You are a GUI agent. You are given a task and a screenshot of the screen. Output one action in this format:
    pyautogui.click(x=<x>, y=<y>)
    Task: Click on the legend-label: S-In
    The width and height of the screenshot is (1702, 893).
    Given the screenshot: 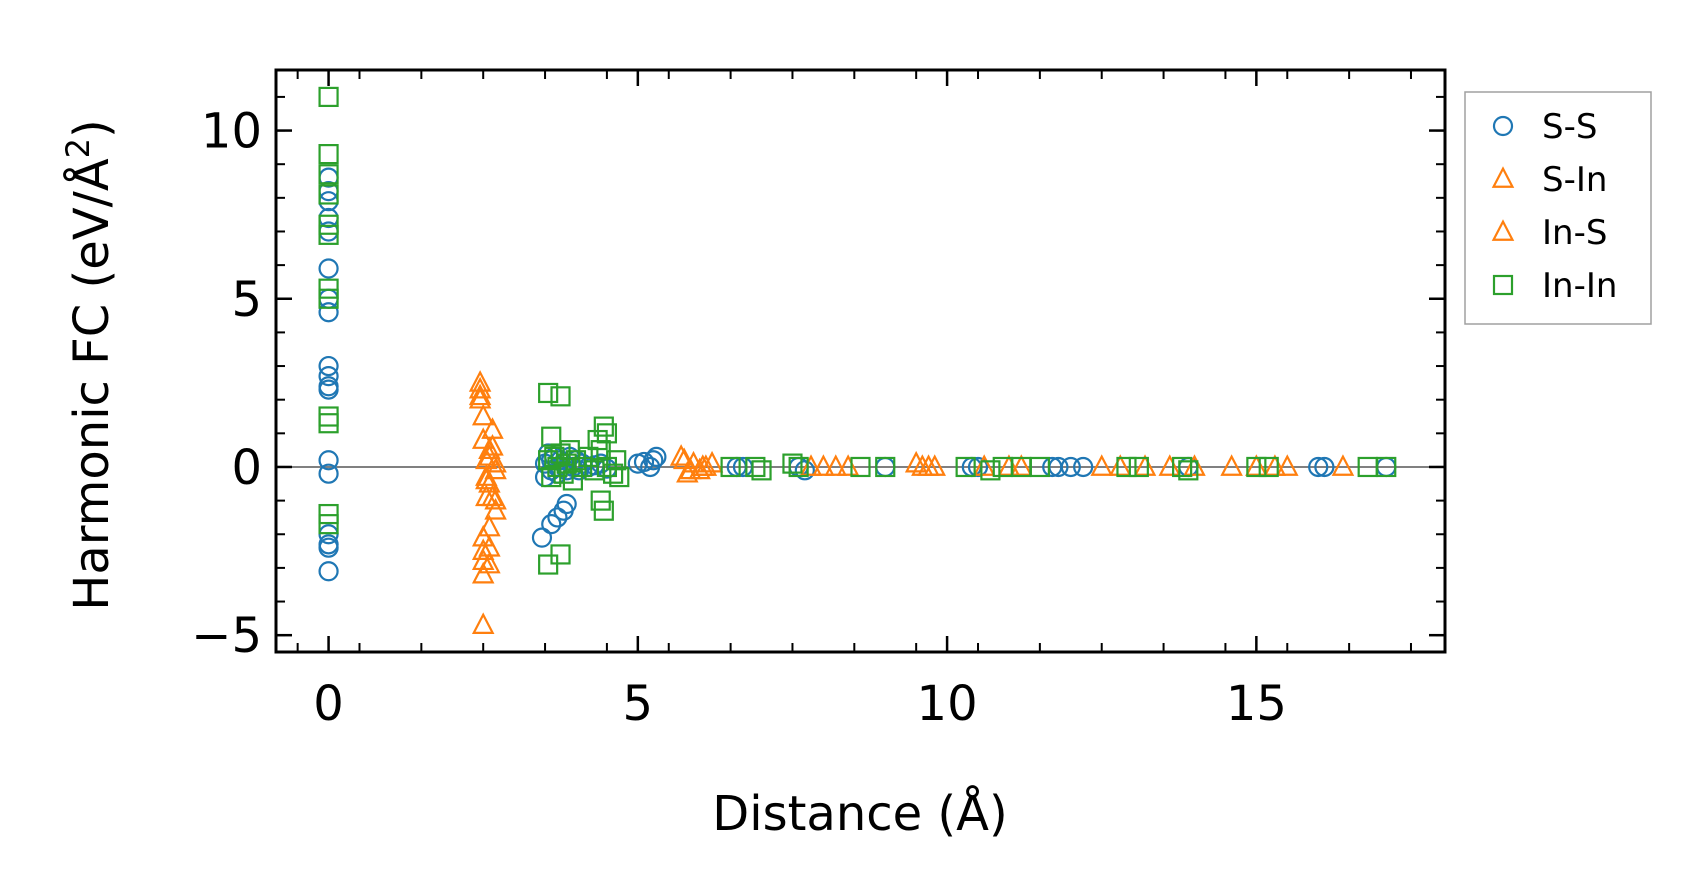 What is the action you would take?
    pyautogui.click(x=1574, y=180)
    